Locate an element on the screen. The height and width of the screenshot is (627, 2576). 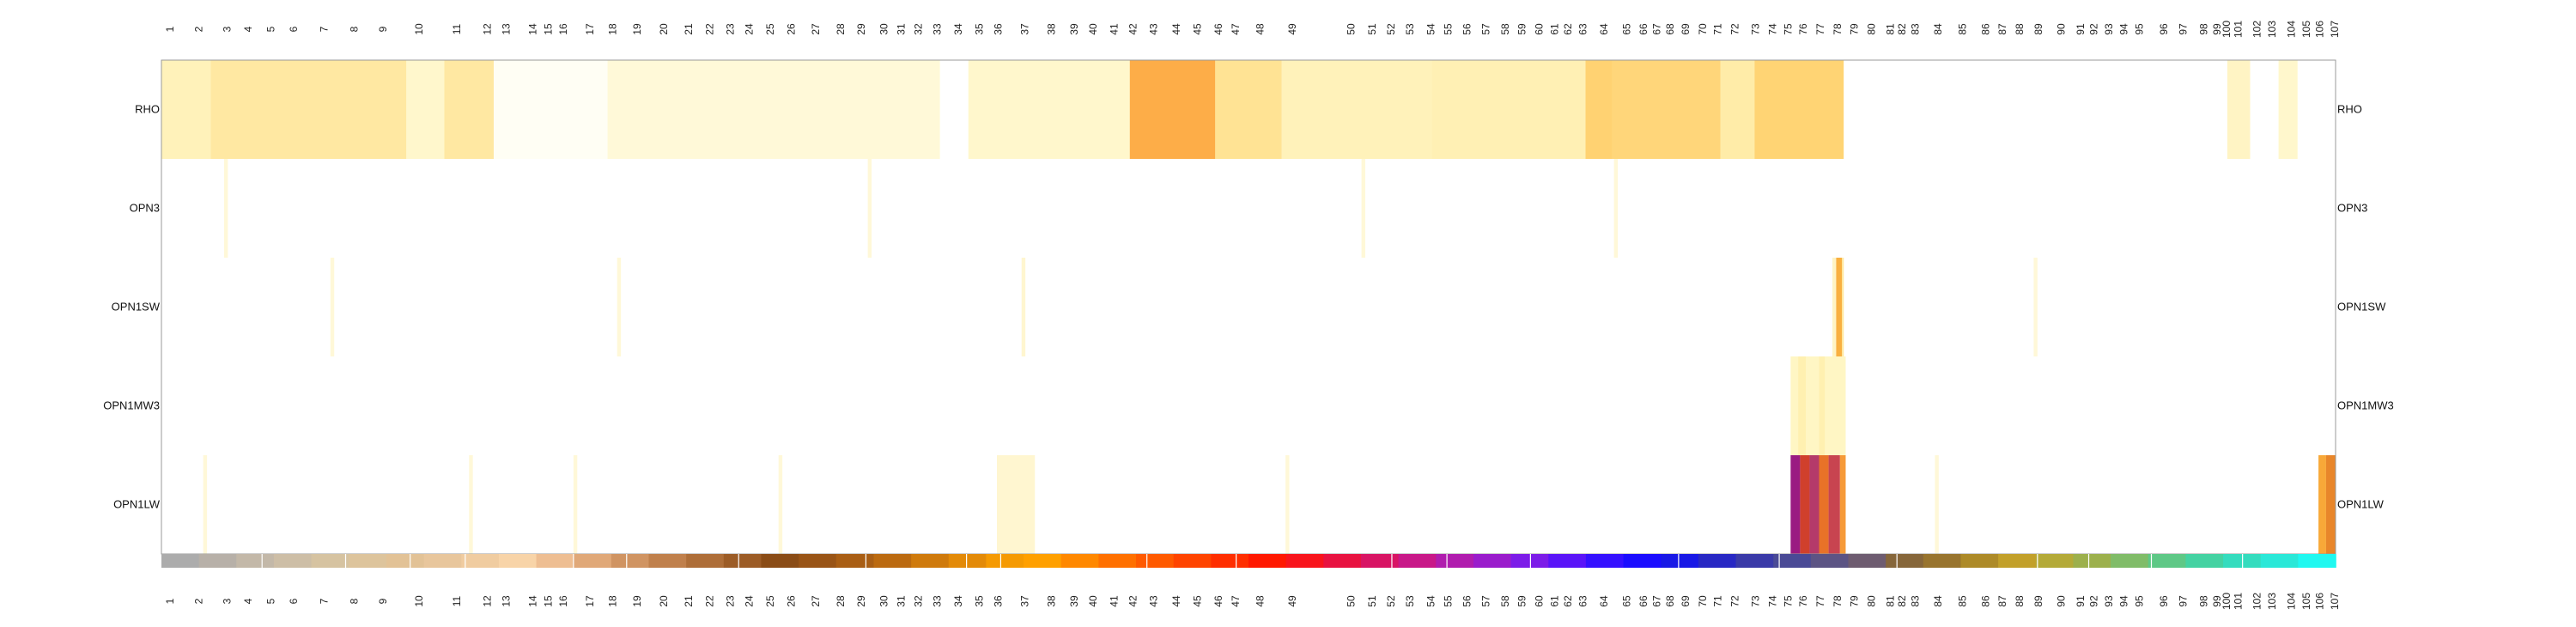
top-tick-label: 27 is located at coordinates (816, 29).